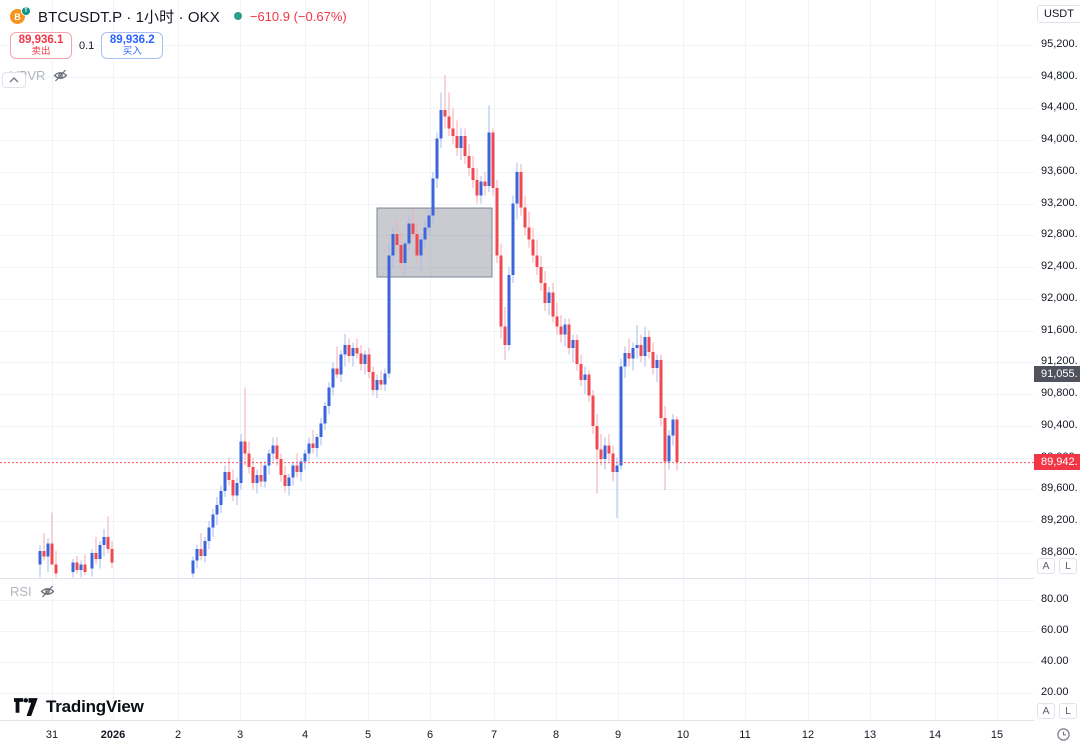  I want to click on tradingview-logo-icon, so click(26, 706).